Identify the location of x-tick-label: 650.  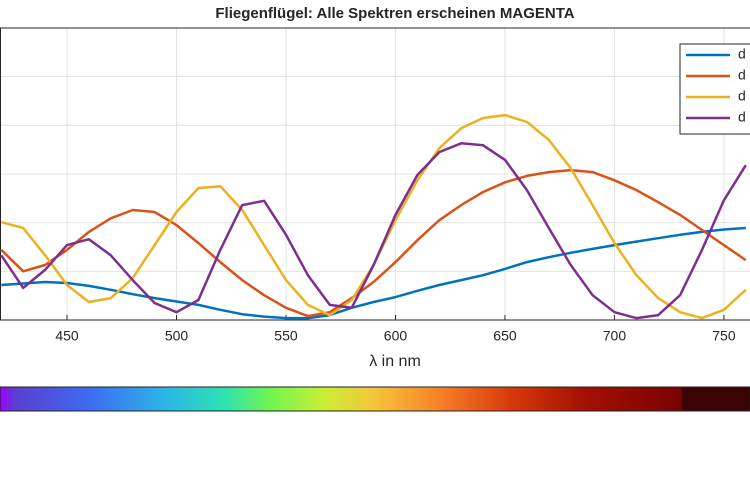
(505, 336).